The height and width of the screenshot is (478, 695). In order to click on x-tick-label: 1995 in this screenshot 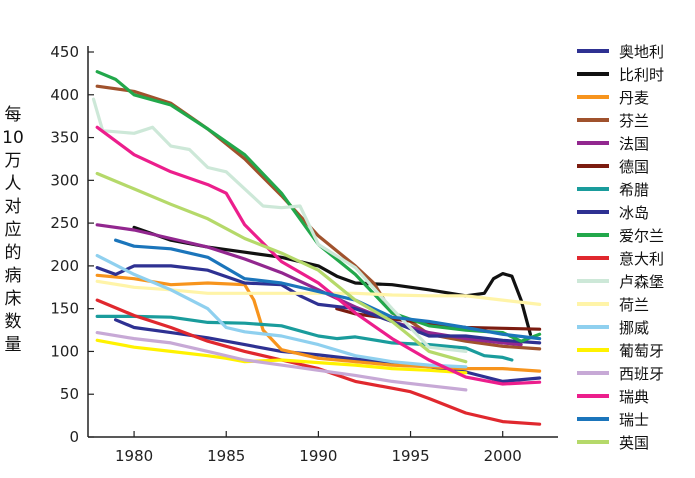, I will do `click(410, 456)`.